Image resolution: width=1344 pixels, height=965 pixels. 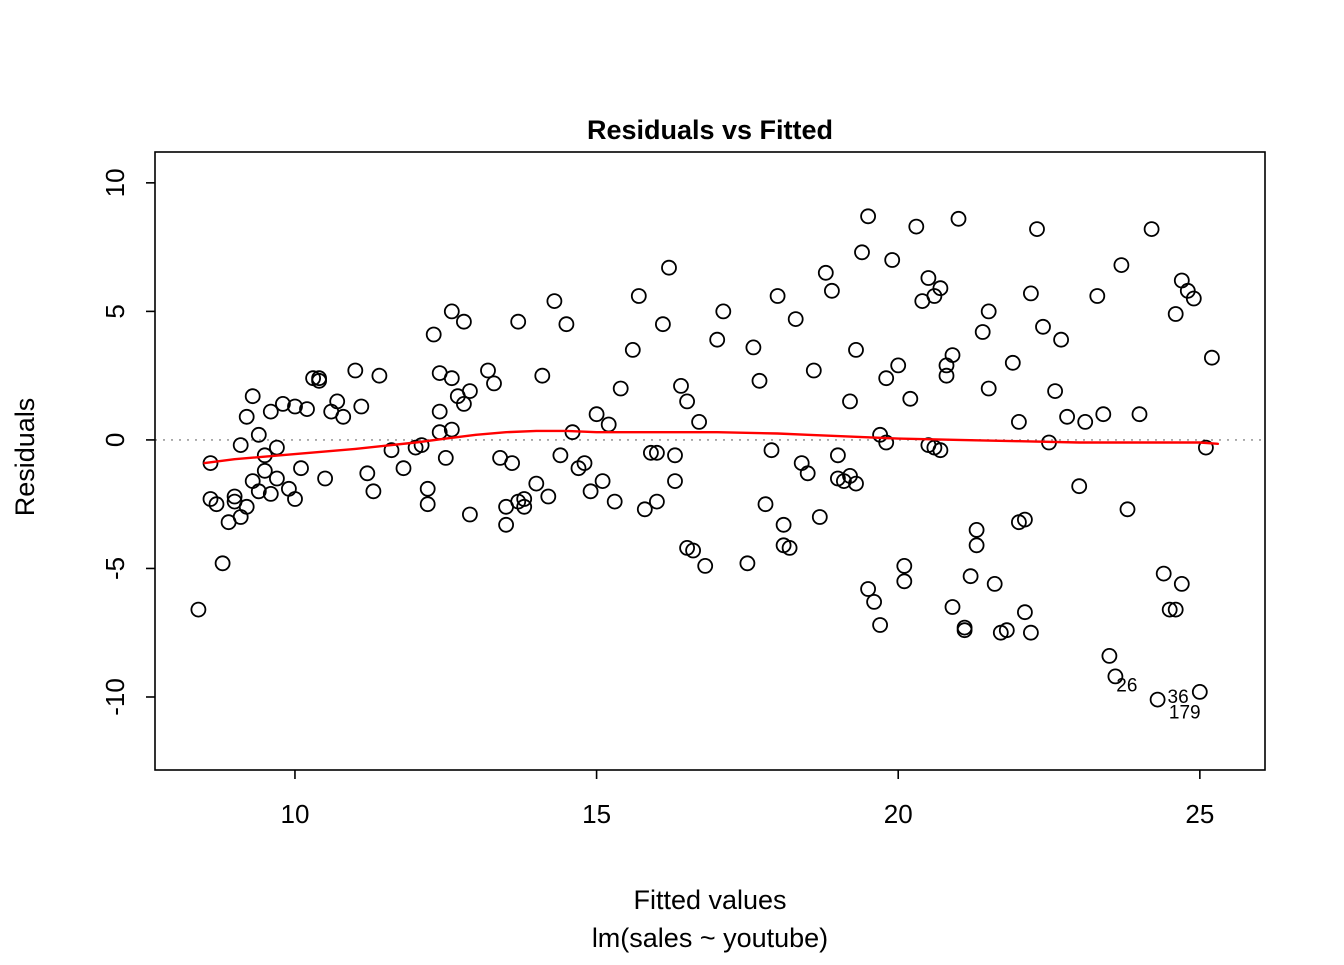 What do you see at coordinates (1178, 697) in the screenshot?
I see `outlier-point-label: 36` at bounding box center [1178, 697].